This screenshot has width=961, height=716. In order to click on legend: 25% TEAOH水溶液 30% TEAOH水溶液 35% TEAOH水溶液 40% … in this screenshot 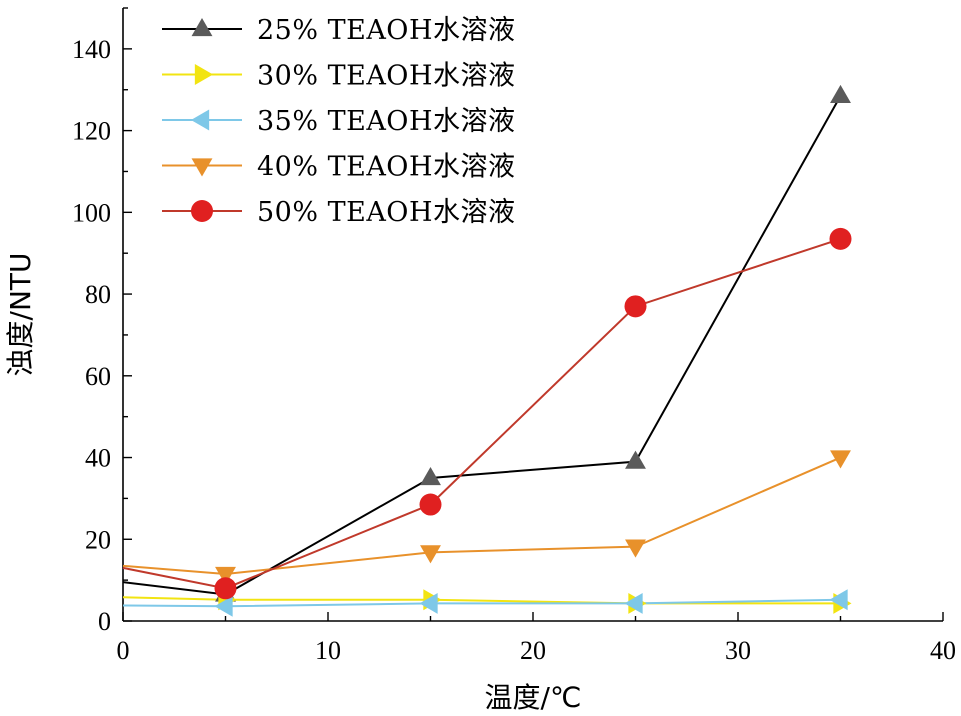, I will do `click(339, 121)`.